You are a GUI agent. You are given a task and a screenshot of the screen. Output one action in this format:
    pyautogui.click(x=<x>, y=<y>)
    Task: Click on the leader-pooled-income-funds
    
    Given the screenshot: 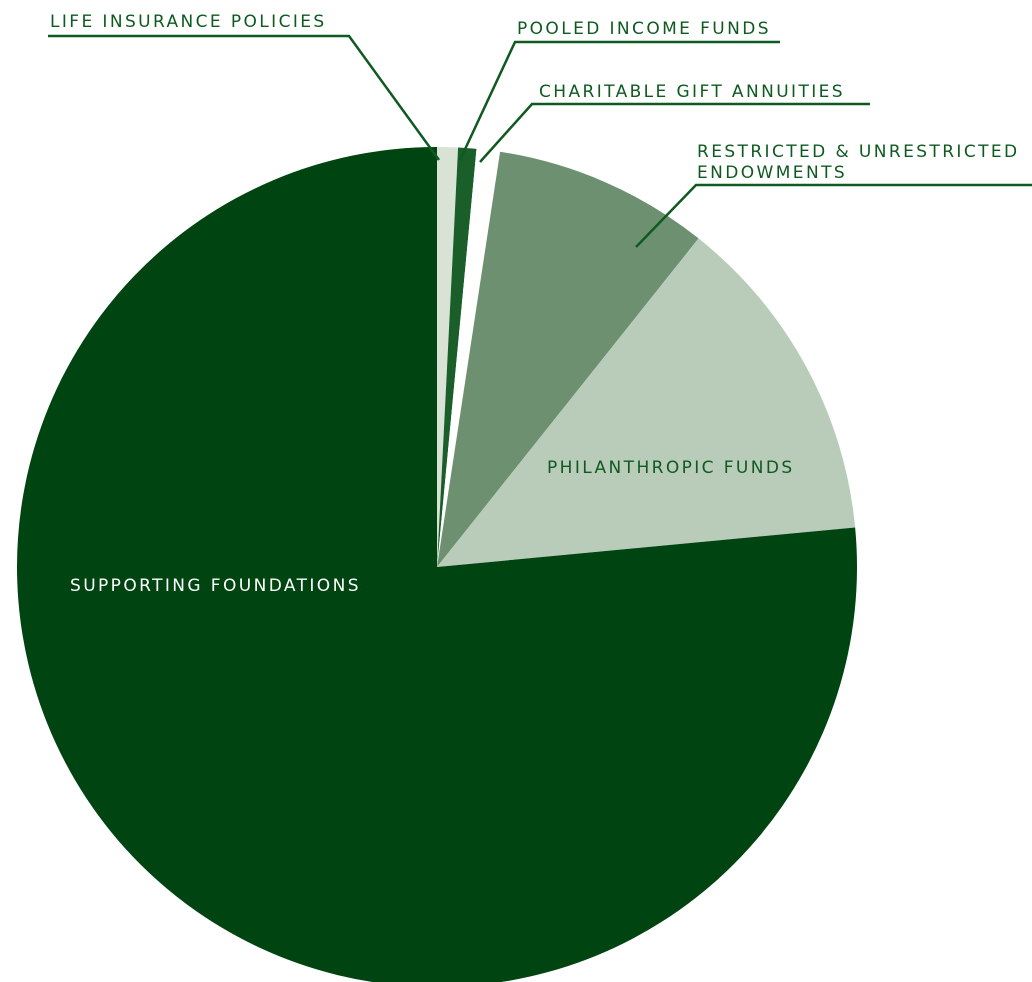 What is the action you would take?
    pyautogui.click(x=619, y=100)
    